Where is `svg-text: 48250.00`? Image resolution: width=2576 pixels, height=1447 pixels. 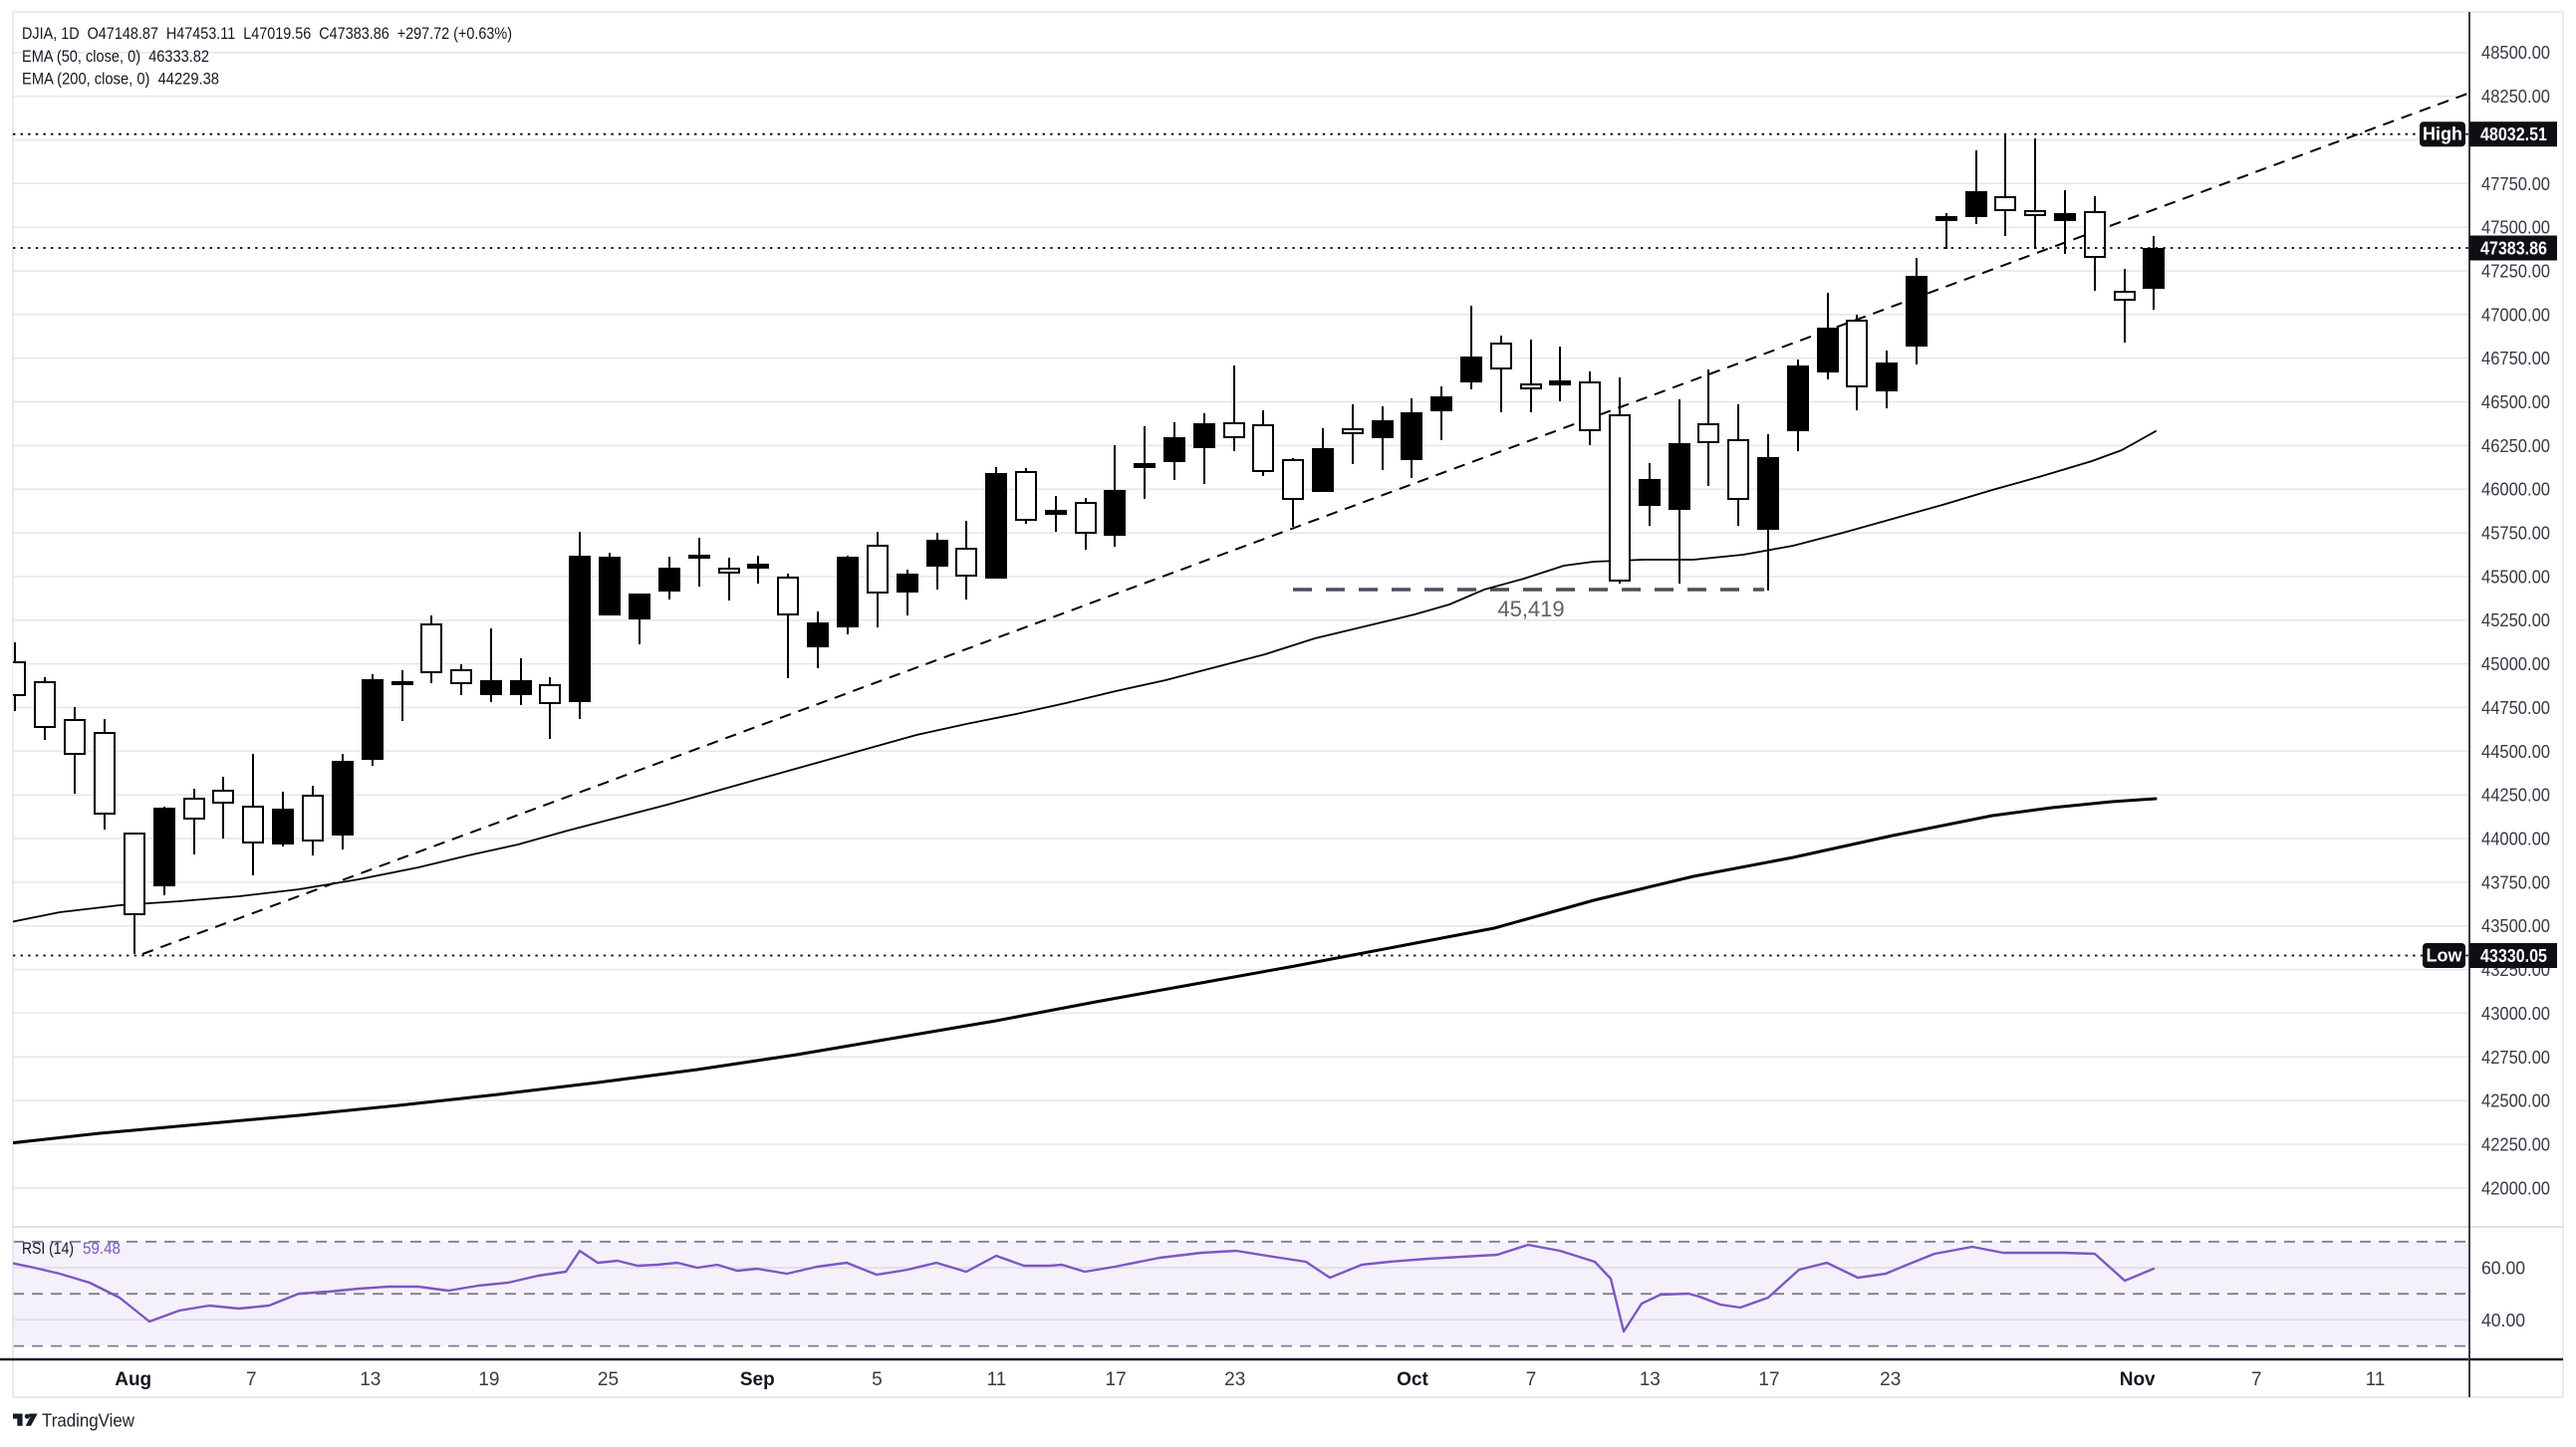 svg-text: 48250.00 is located at coordinates (2515, 96).